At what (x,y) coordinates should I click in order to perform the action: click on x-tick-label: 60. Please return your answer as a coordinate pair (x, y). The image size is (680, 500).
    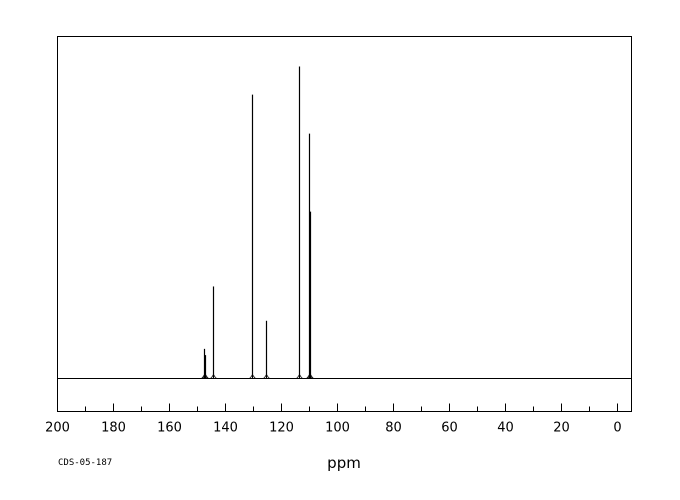
    Looking at the image, I should click on (449, 428).